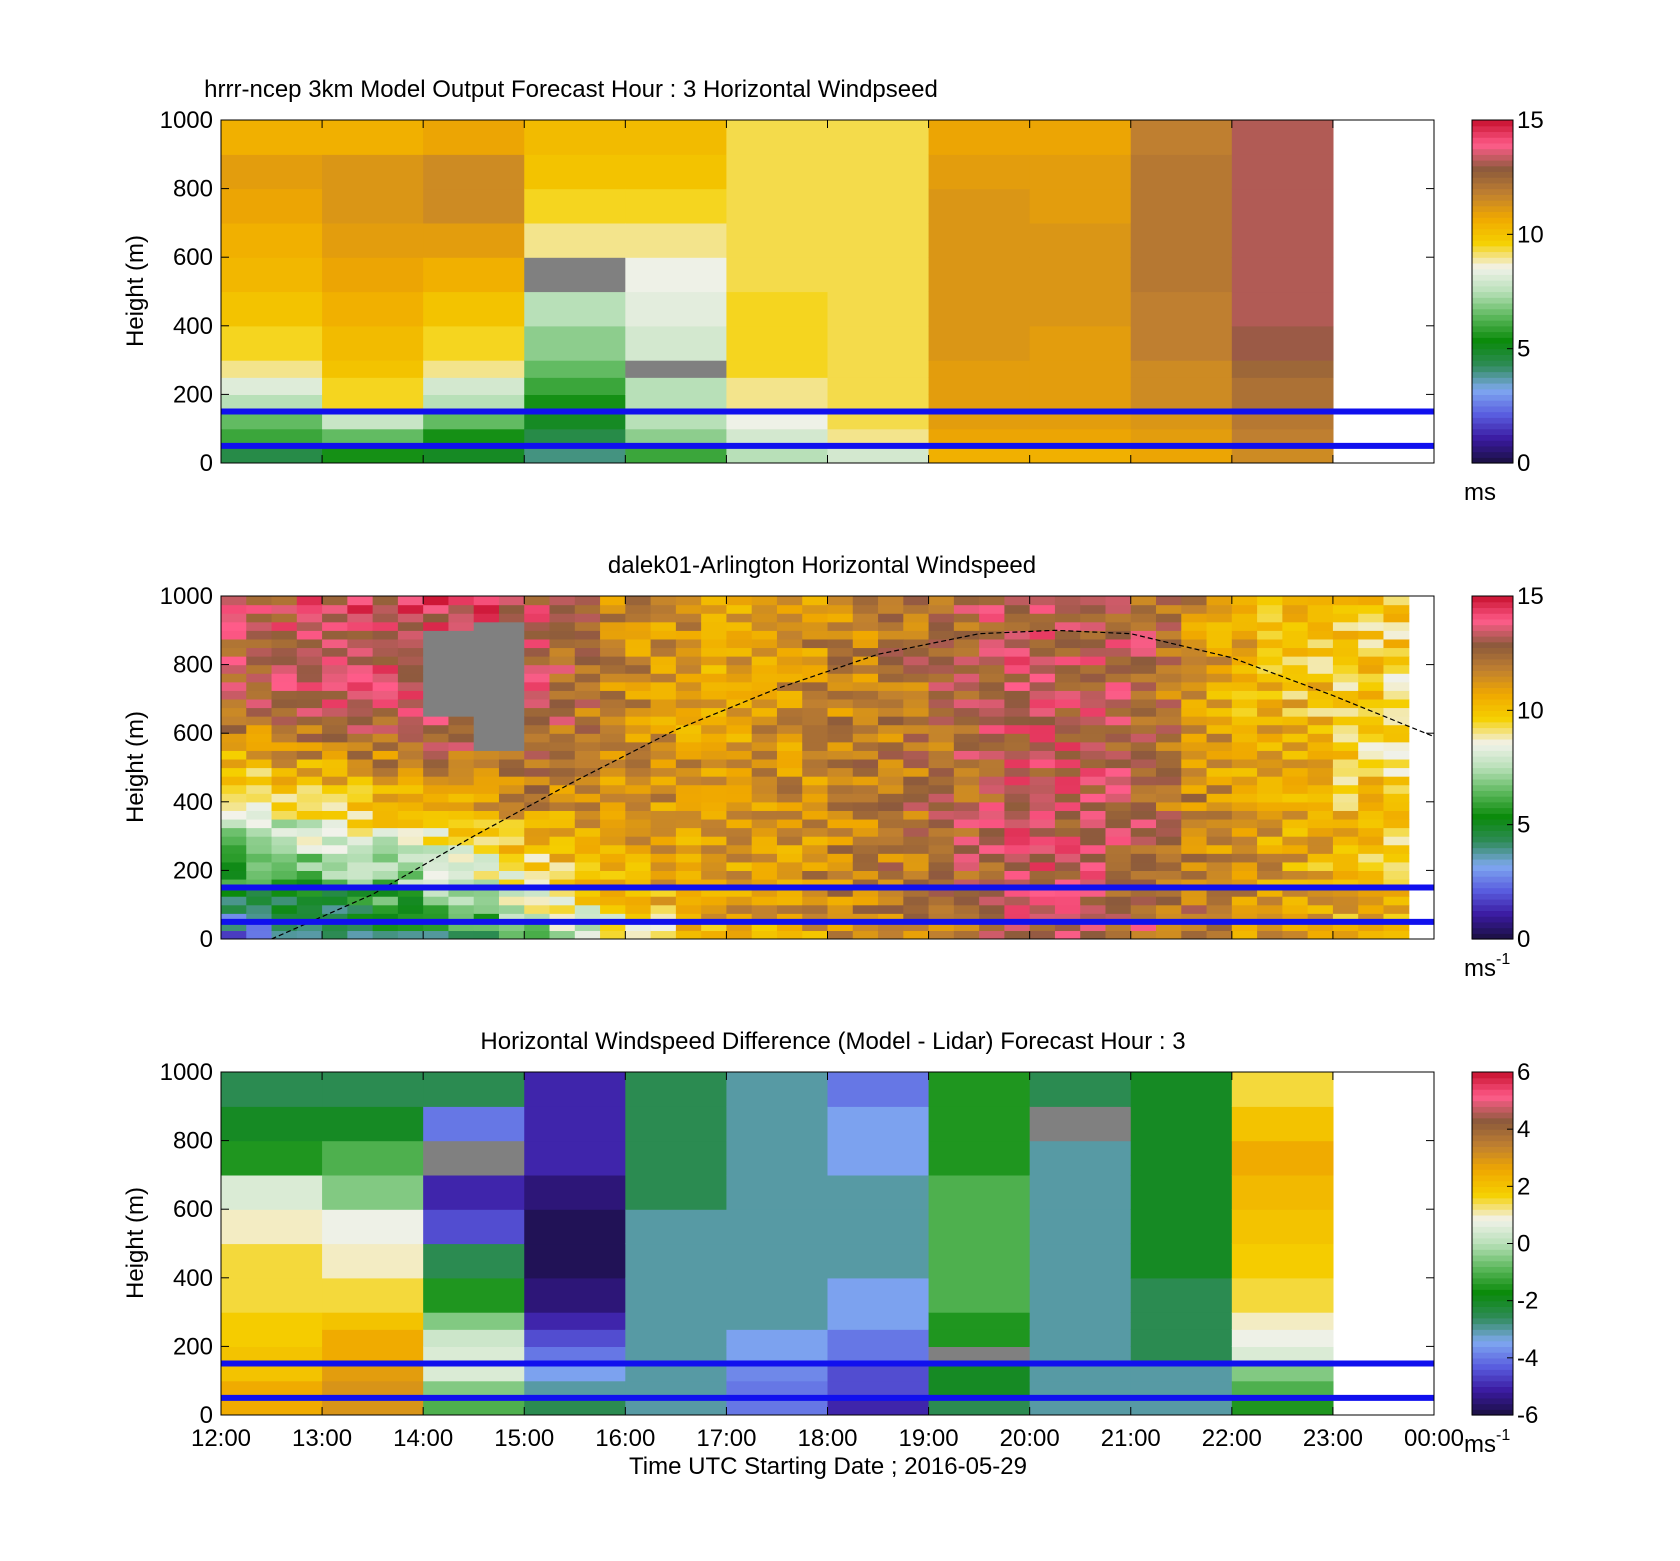 The image size is (1680, 1561). What do you see at coordinates (193, 257) in the screenshot?
I see `y-tick-label: 600` at bounding box center [193, 257].